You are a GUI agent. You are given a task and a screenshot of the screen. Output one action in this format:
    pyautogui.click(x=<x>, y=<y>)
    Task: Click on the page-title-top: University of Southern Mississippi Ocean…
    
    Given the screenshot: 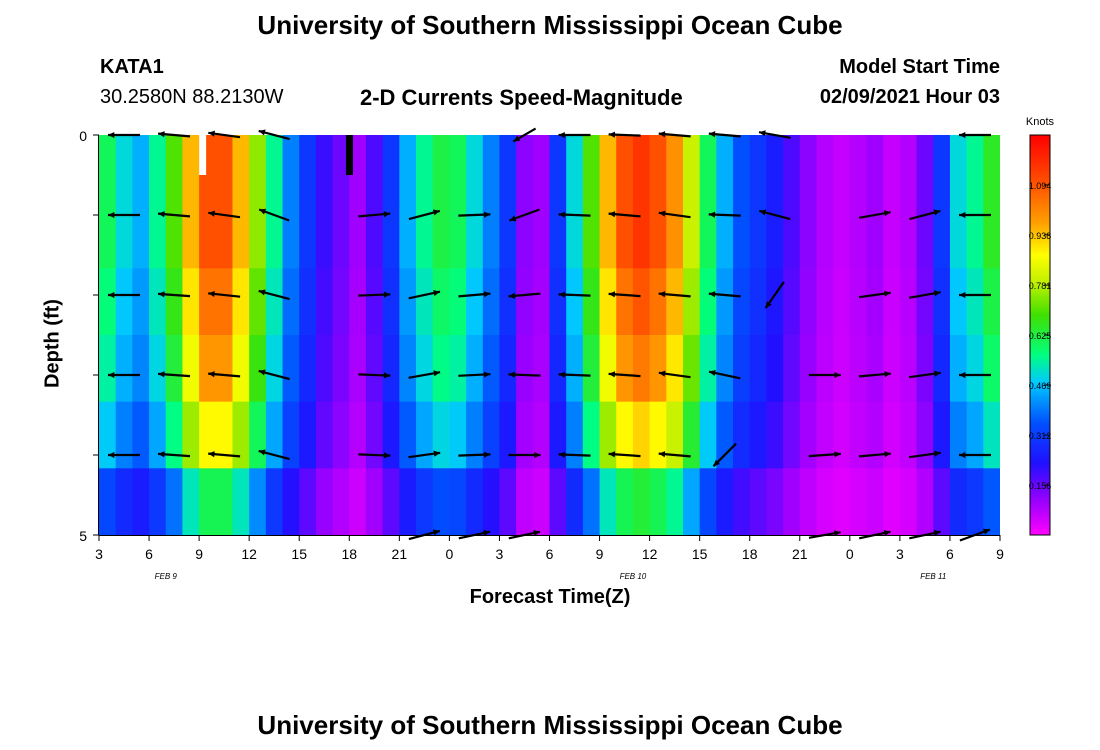 What is the action you would take?
    pyautogui.click(x=550, y=25)
    